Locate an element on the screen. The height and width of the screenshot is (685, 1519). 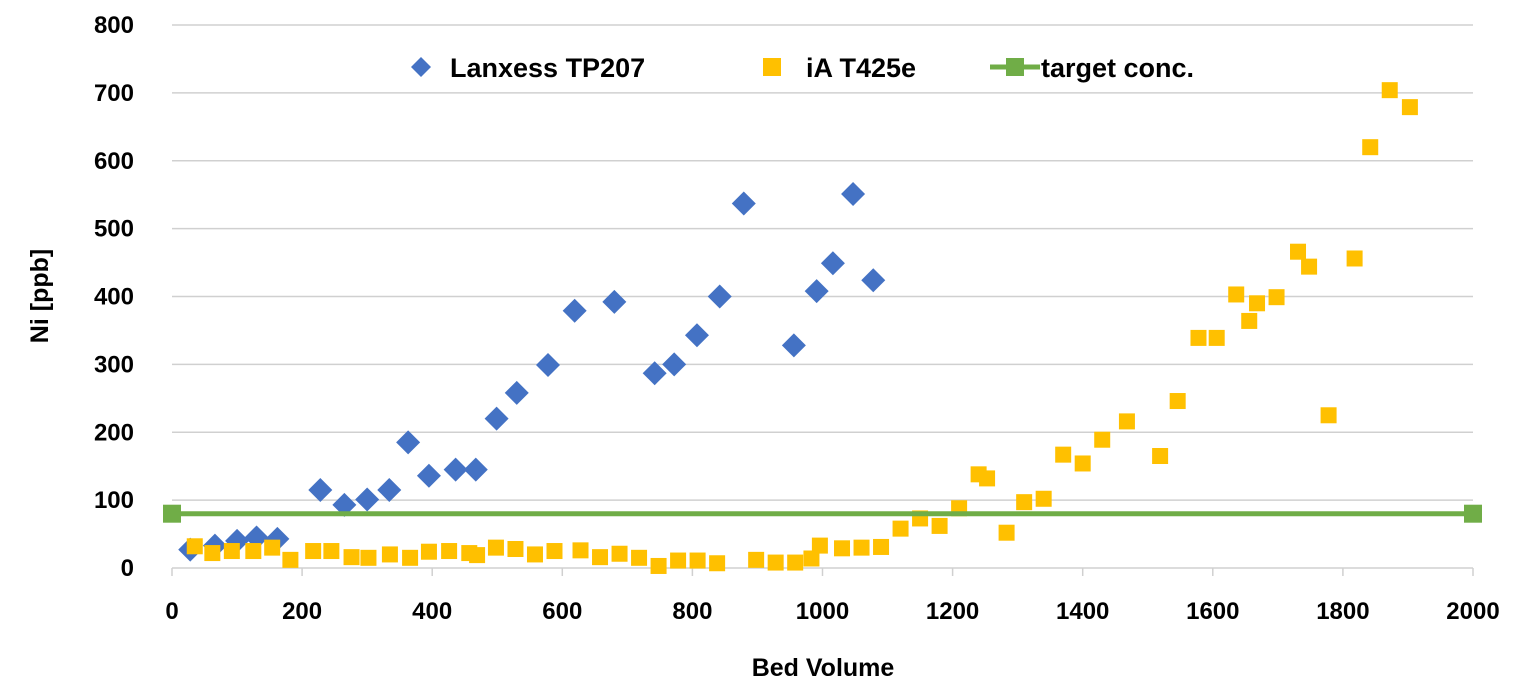
x-tick-label: 1400 is located at coordinates (1082, 611).